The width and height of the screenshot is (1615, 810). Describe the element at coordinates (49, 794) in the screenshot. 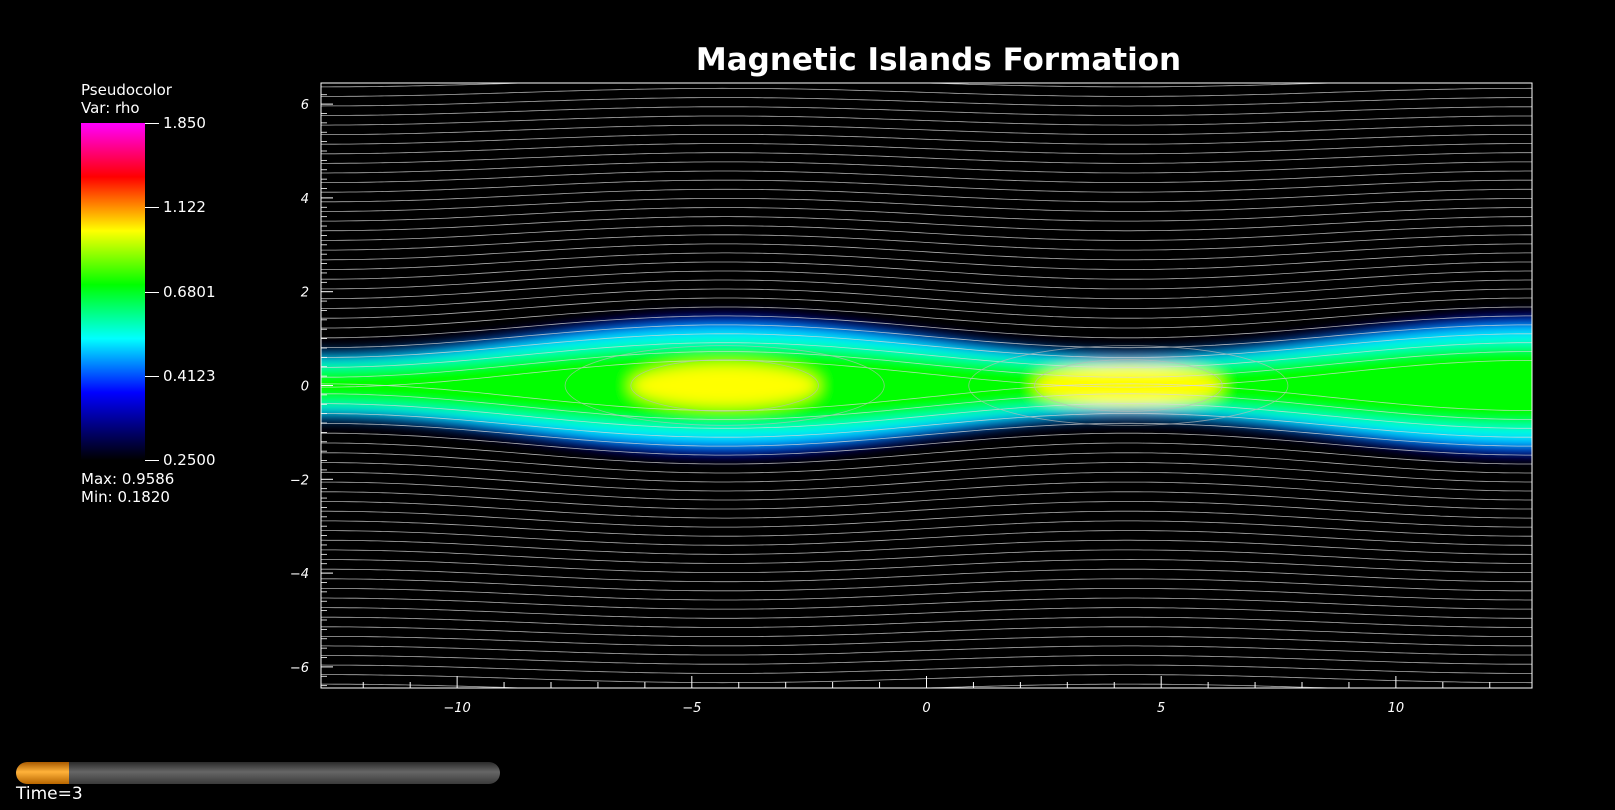

I see `time-label: Time=3` at that location.